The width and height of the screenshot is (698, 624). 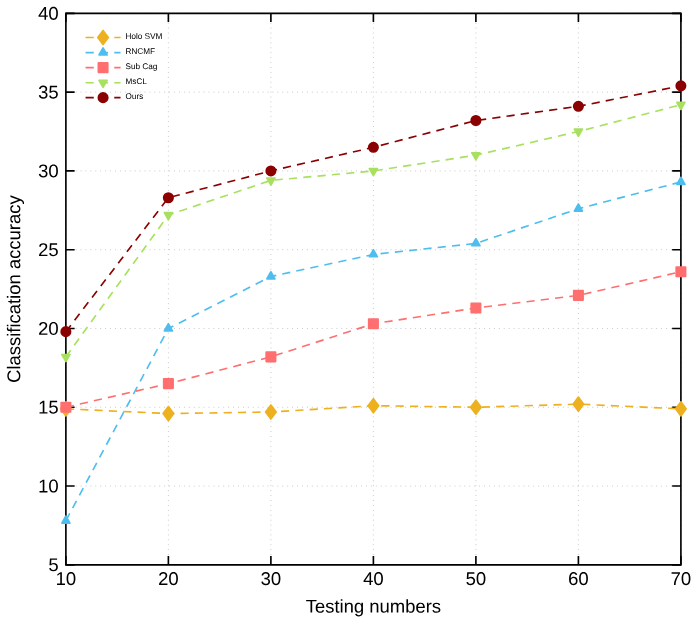 What do you see at coordinates (373, 579) in the screenshot?
I see `x-tick-label: 40` at bounding box center [373, 579].